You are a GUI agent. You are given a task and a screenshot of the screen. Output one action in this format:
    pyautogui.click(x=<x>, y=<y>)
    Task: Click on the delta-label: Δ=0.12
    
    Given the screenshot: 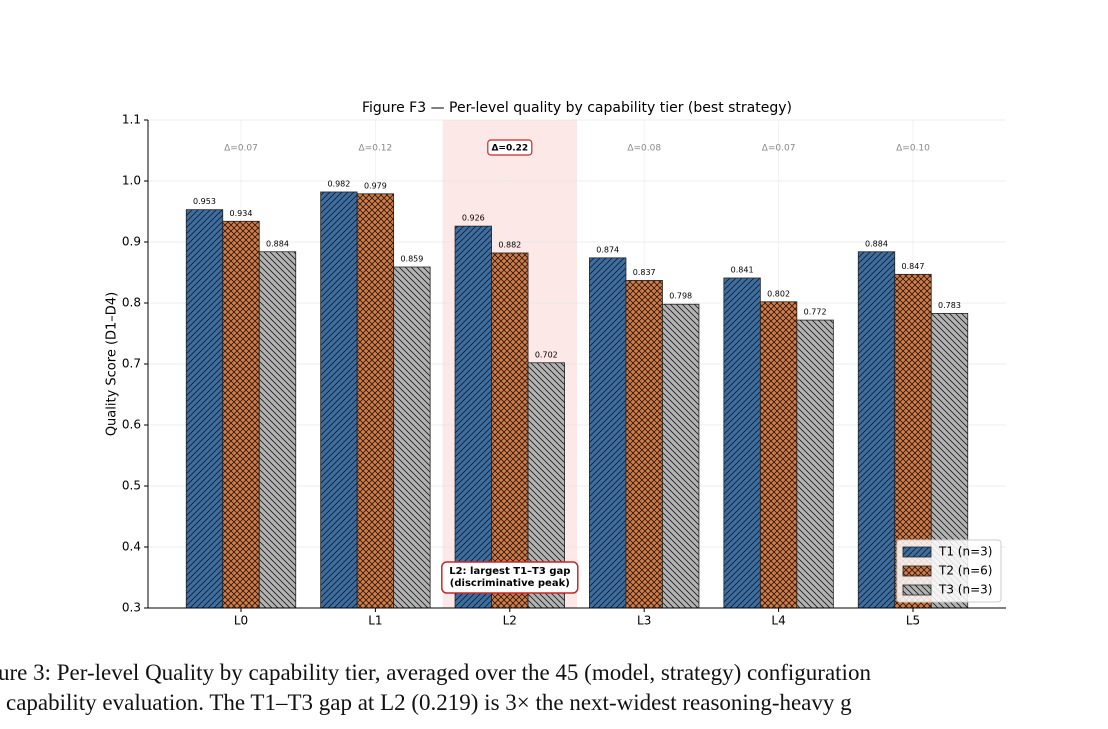 What is the action you would take?
    pyautogui.click(x=376, y=149)
    